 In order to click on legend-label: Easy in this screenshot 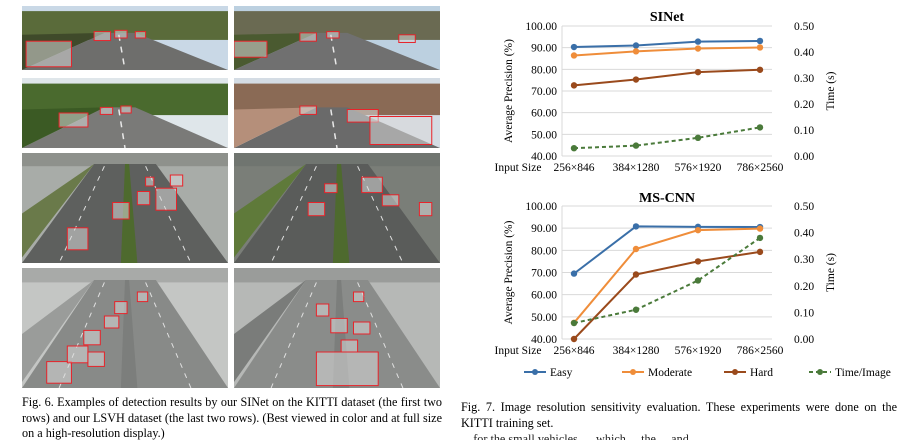, I will do `click(561, 373)`.